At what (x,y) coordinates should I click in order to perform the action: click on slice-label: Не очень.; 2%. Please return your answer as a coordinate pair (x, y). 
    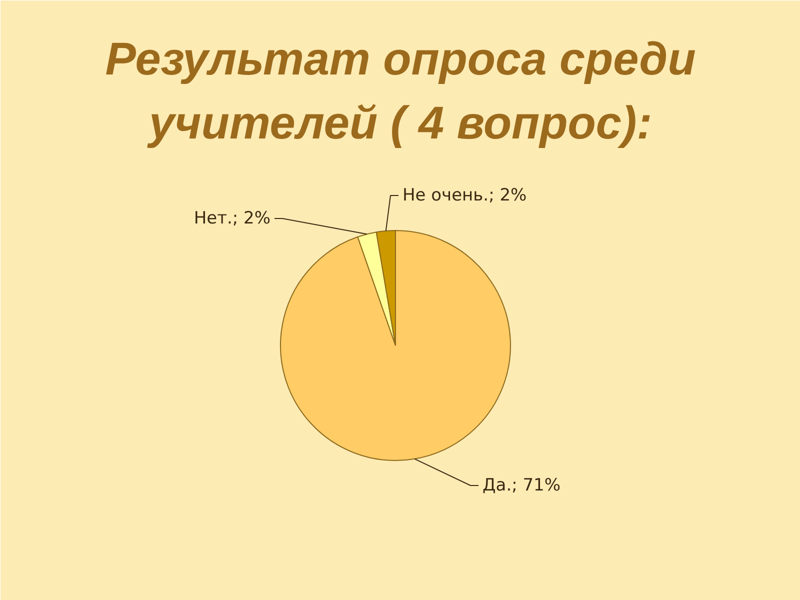
    Looking at the image, I should click on (464, 196).